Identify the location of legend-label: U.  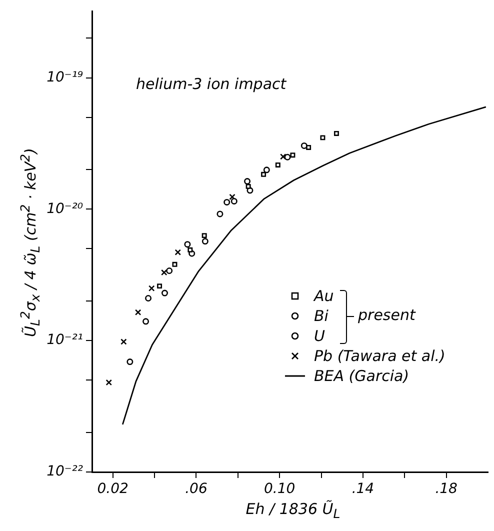
(319, 336).